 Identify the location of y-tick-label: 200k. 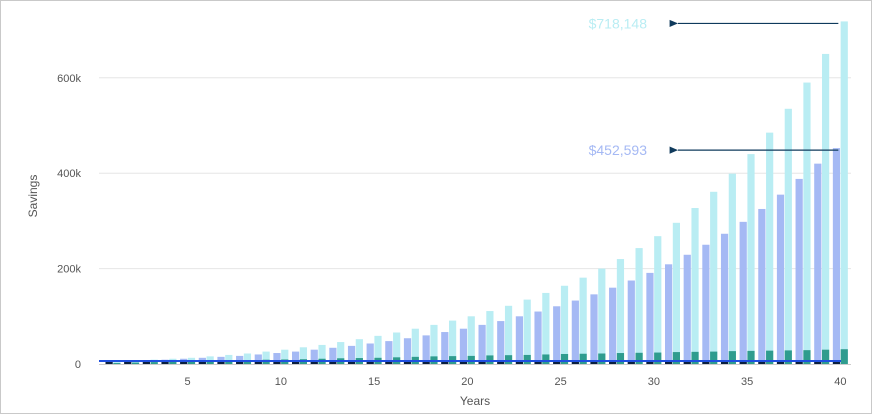
(69, 270).